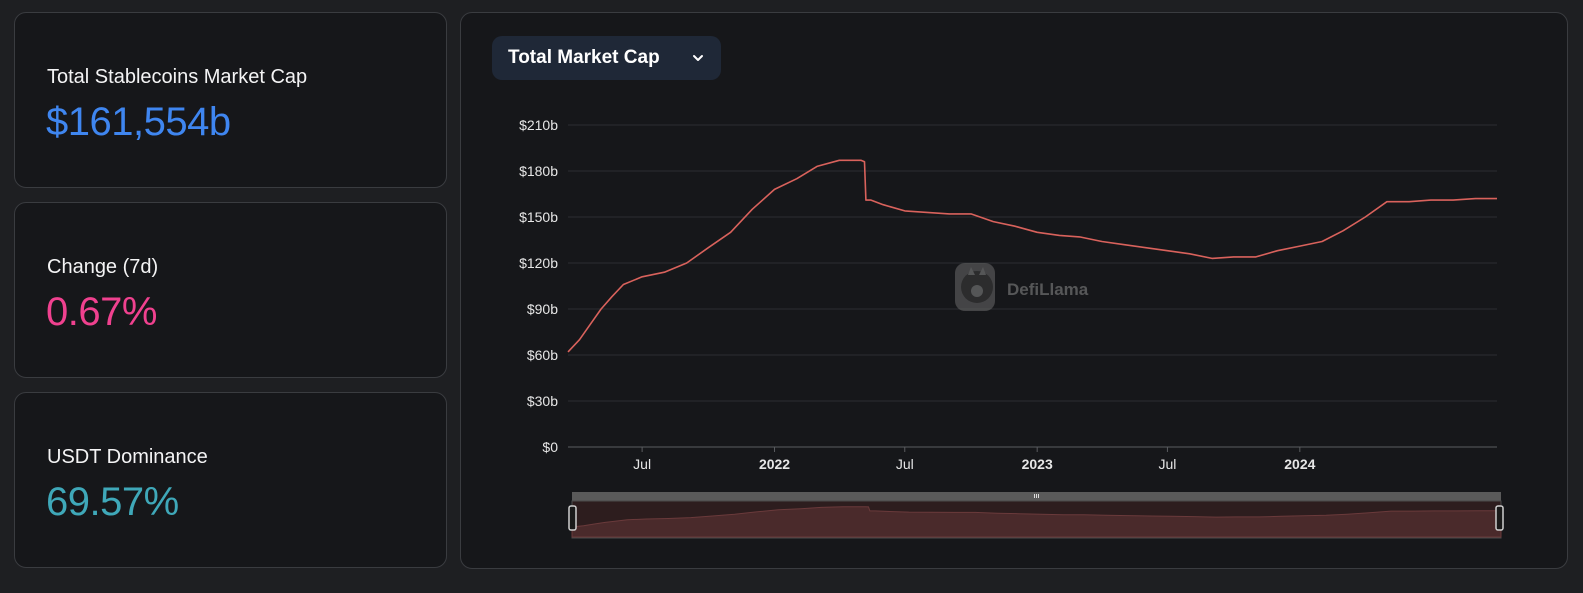 The width and height of the screenshot is (1583, 593). I want to click on y-tick-label: $150b, so click(538, 217).